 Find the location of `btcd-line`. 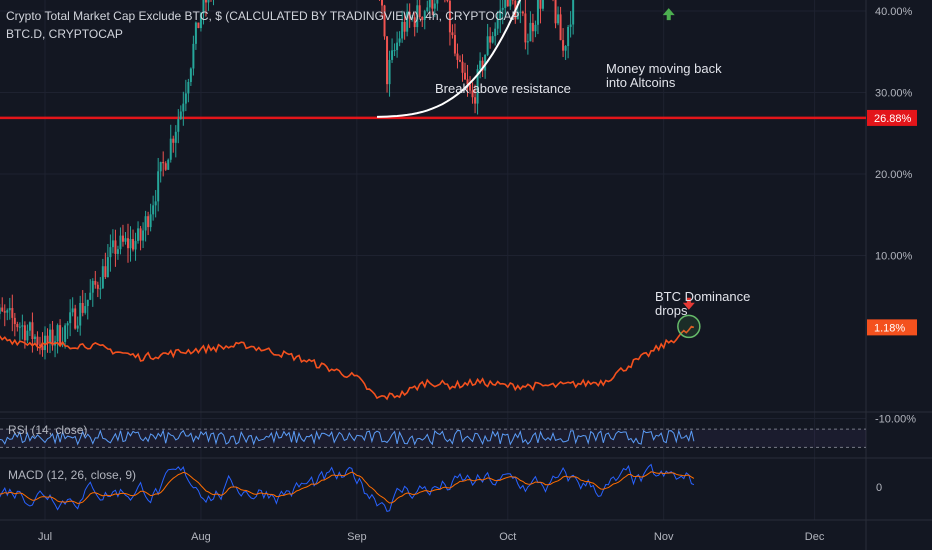

btcd-line is located at coordinates (347, 363).